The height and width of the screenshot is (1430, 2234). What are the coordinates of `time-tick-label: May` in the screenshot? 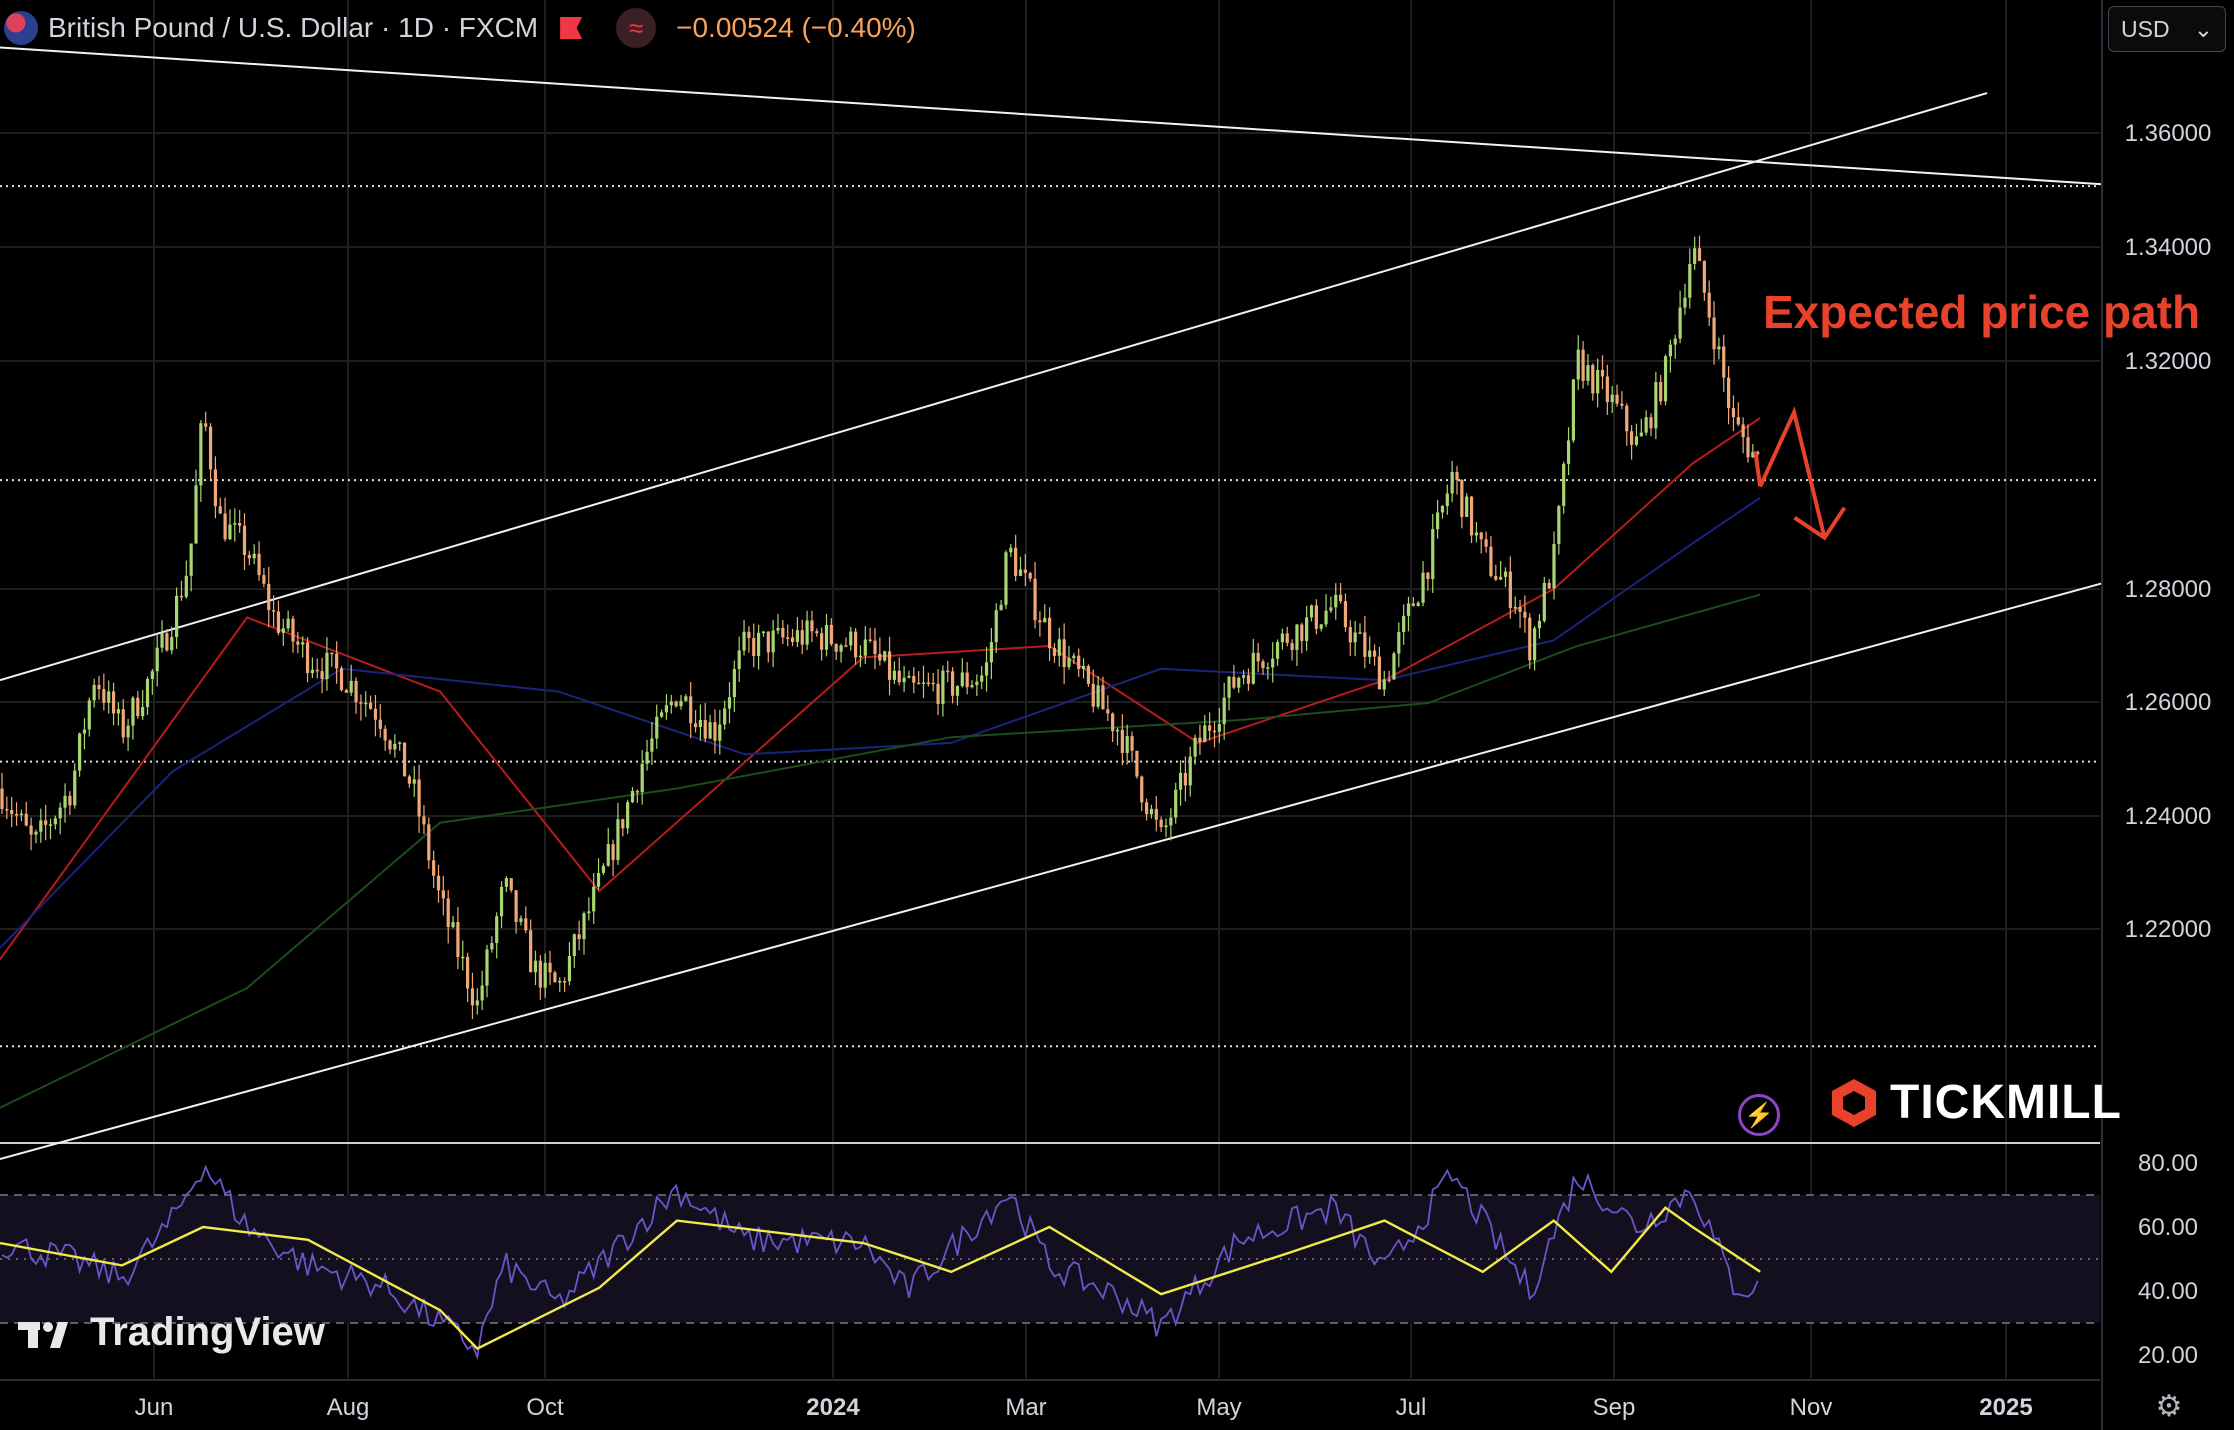 It's located at (1218, 1407).